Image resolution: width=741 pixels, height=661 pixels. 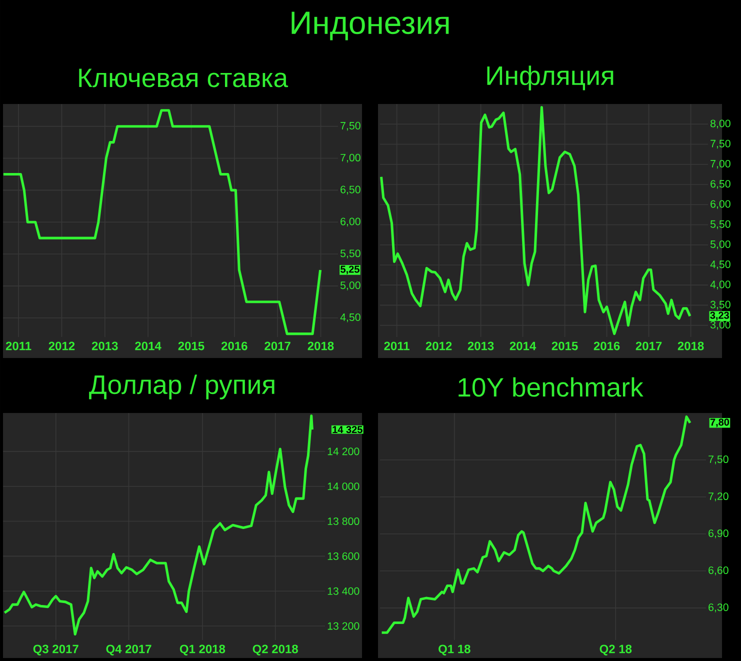 What do you see at coordinates (720, 305) in the screenshot?
I see `y-tick-label: 3,50` at bounding box center [720, 305].